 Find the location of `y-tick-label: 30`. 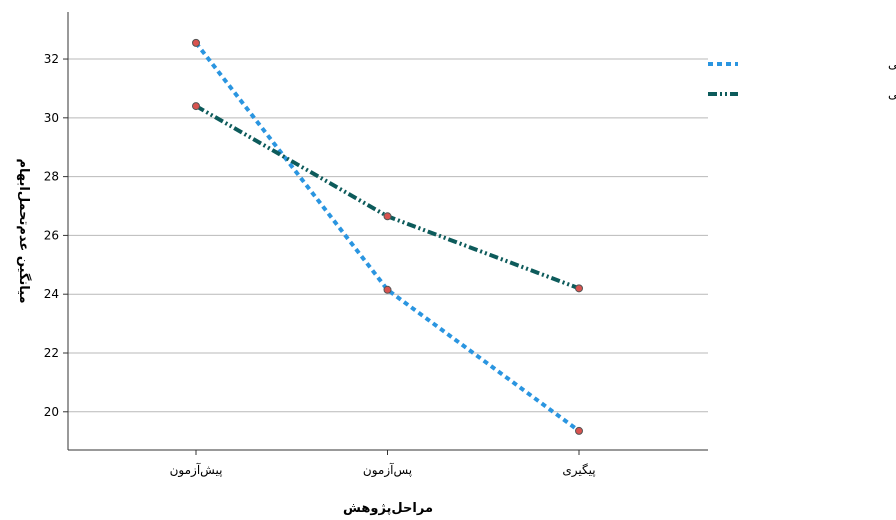

y-tick-label: 30 is located at coordinates (51, 118).